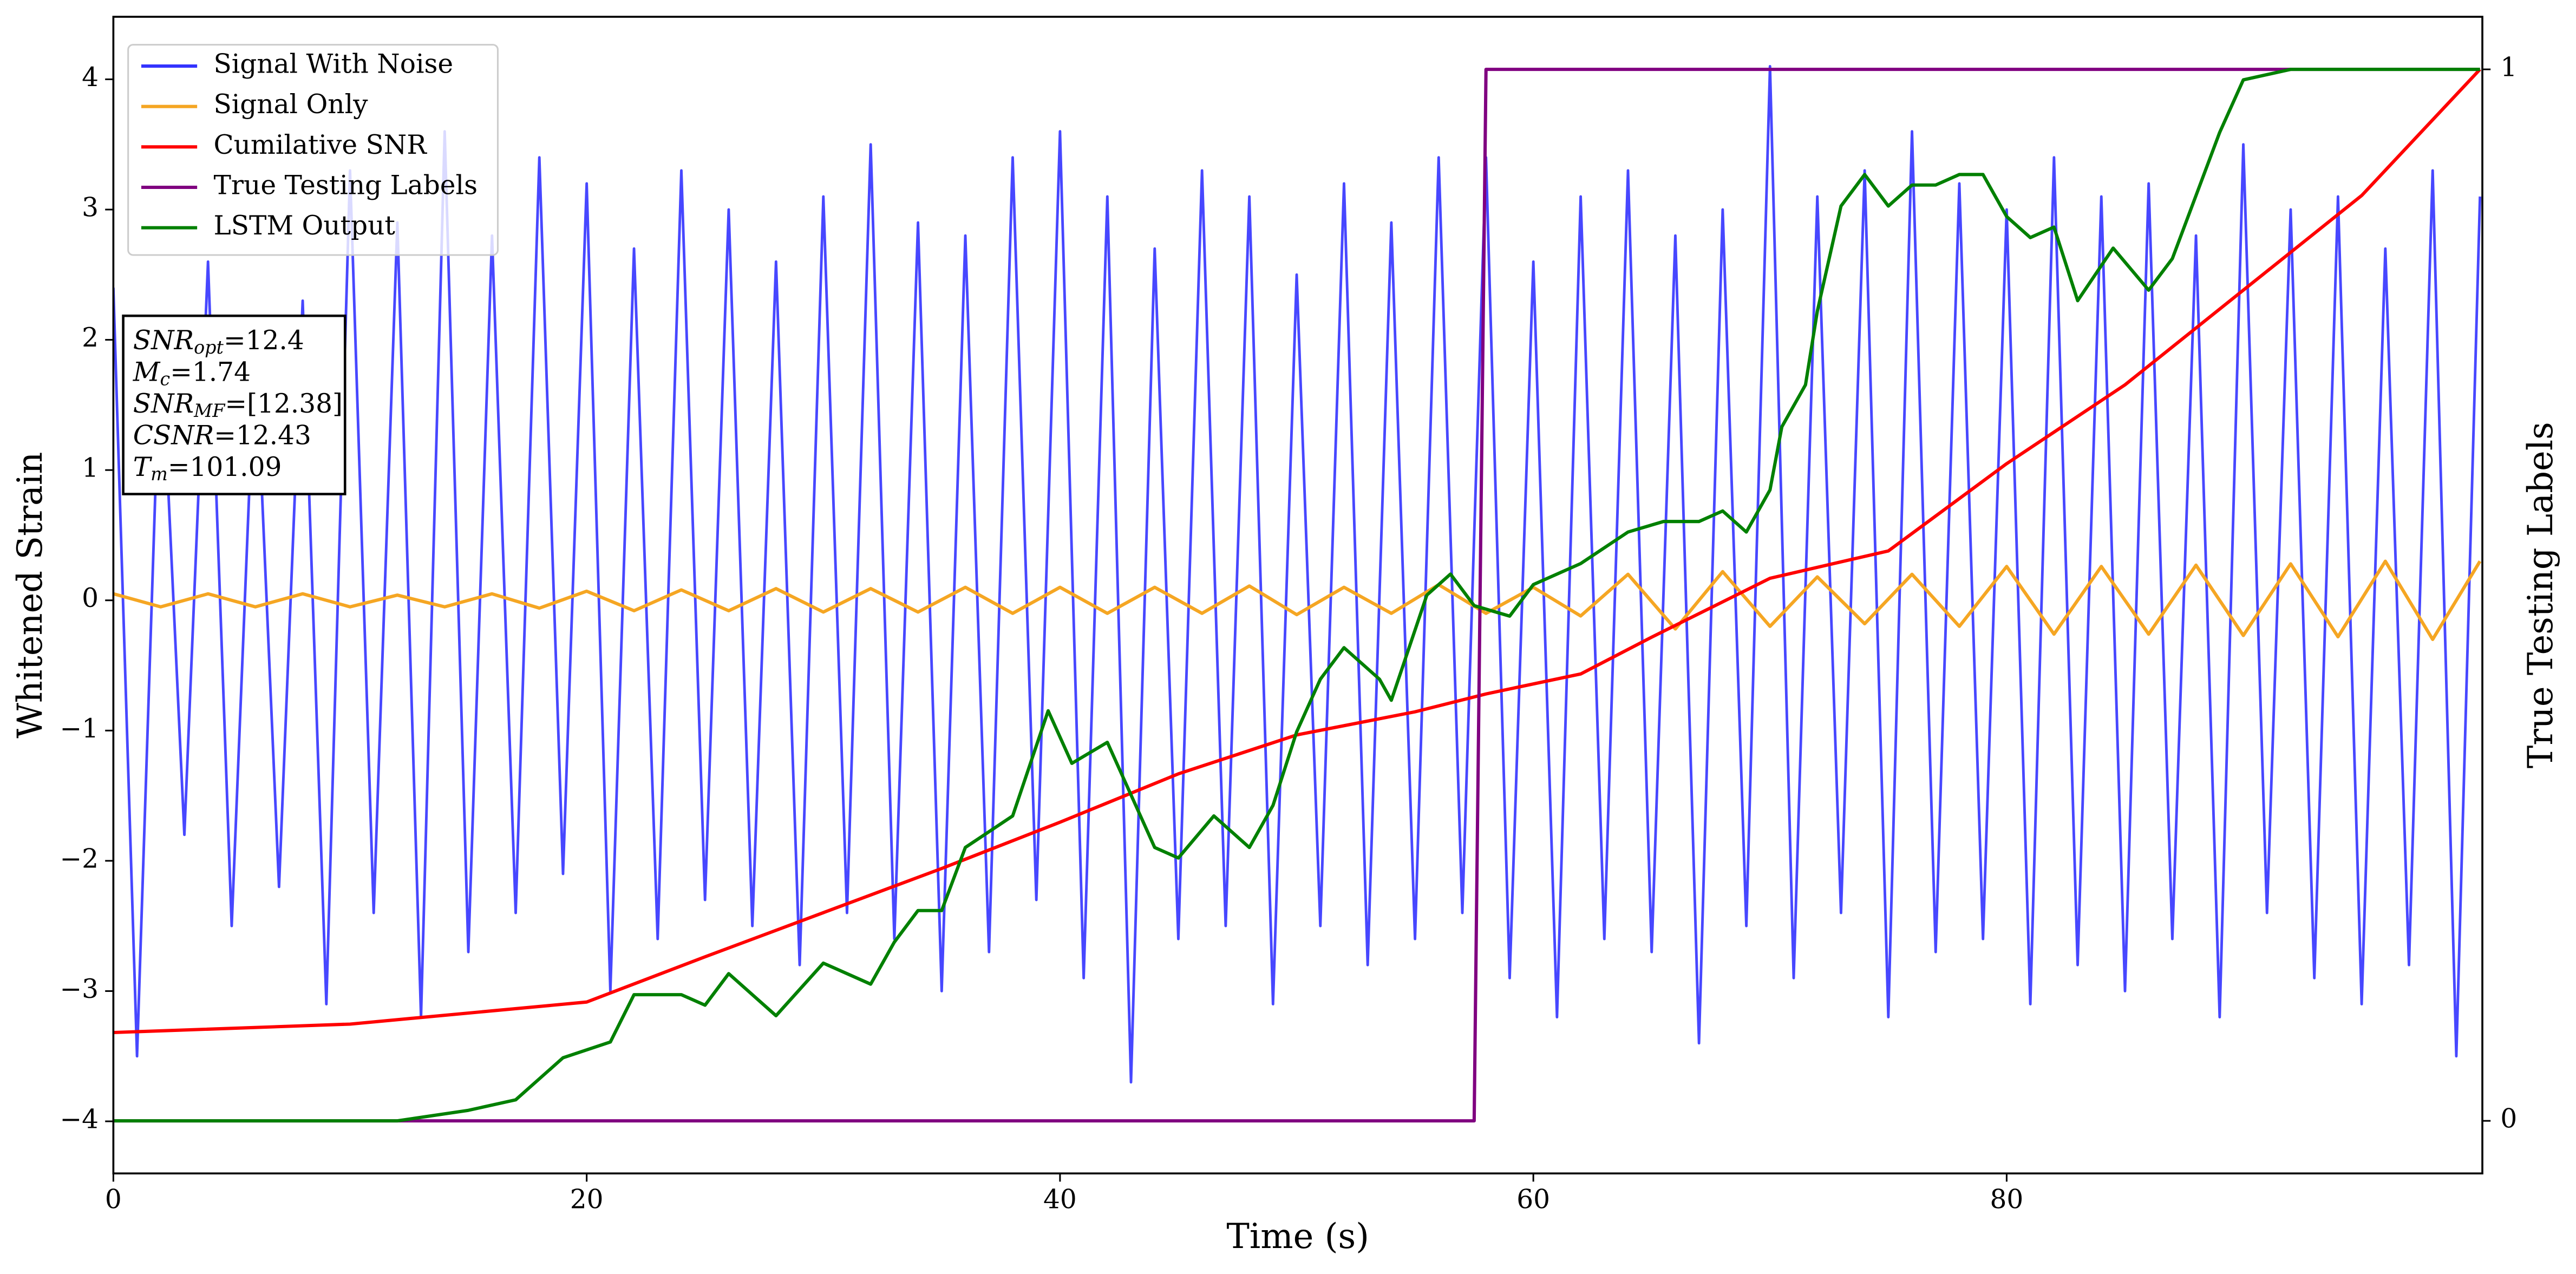 The height and width of the screenshot is (1274, 2576). Describe the element at coordinates (79, 1120) in the screenshot. I see `y-tick-label: −4` at that location.